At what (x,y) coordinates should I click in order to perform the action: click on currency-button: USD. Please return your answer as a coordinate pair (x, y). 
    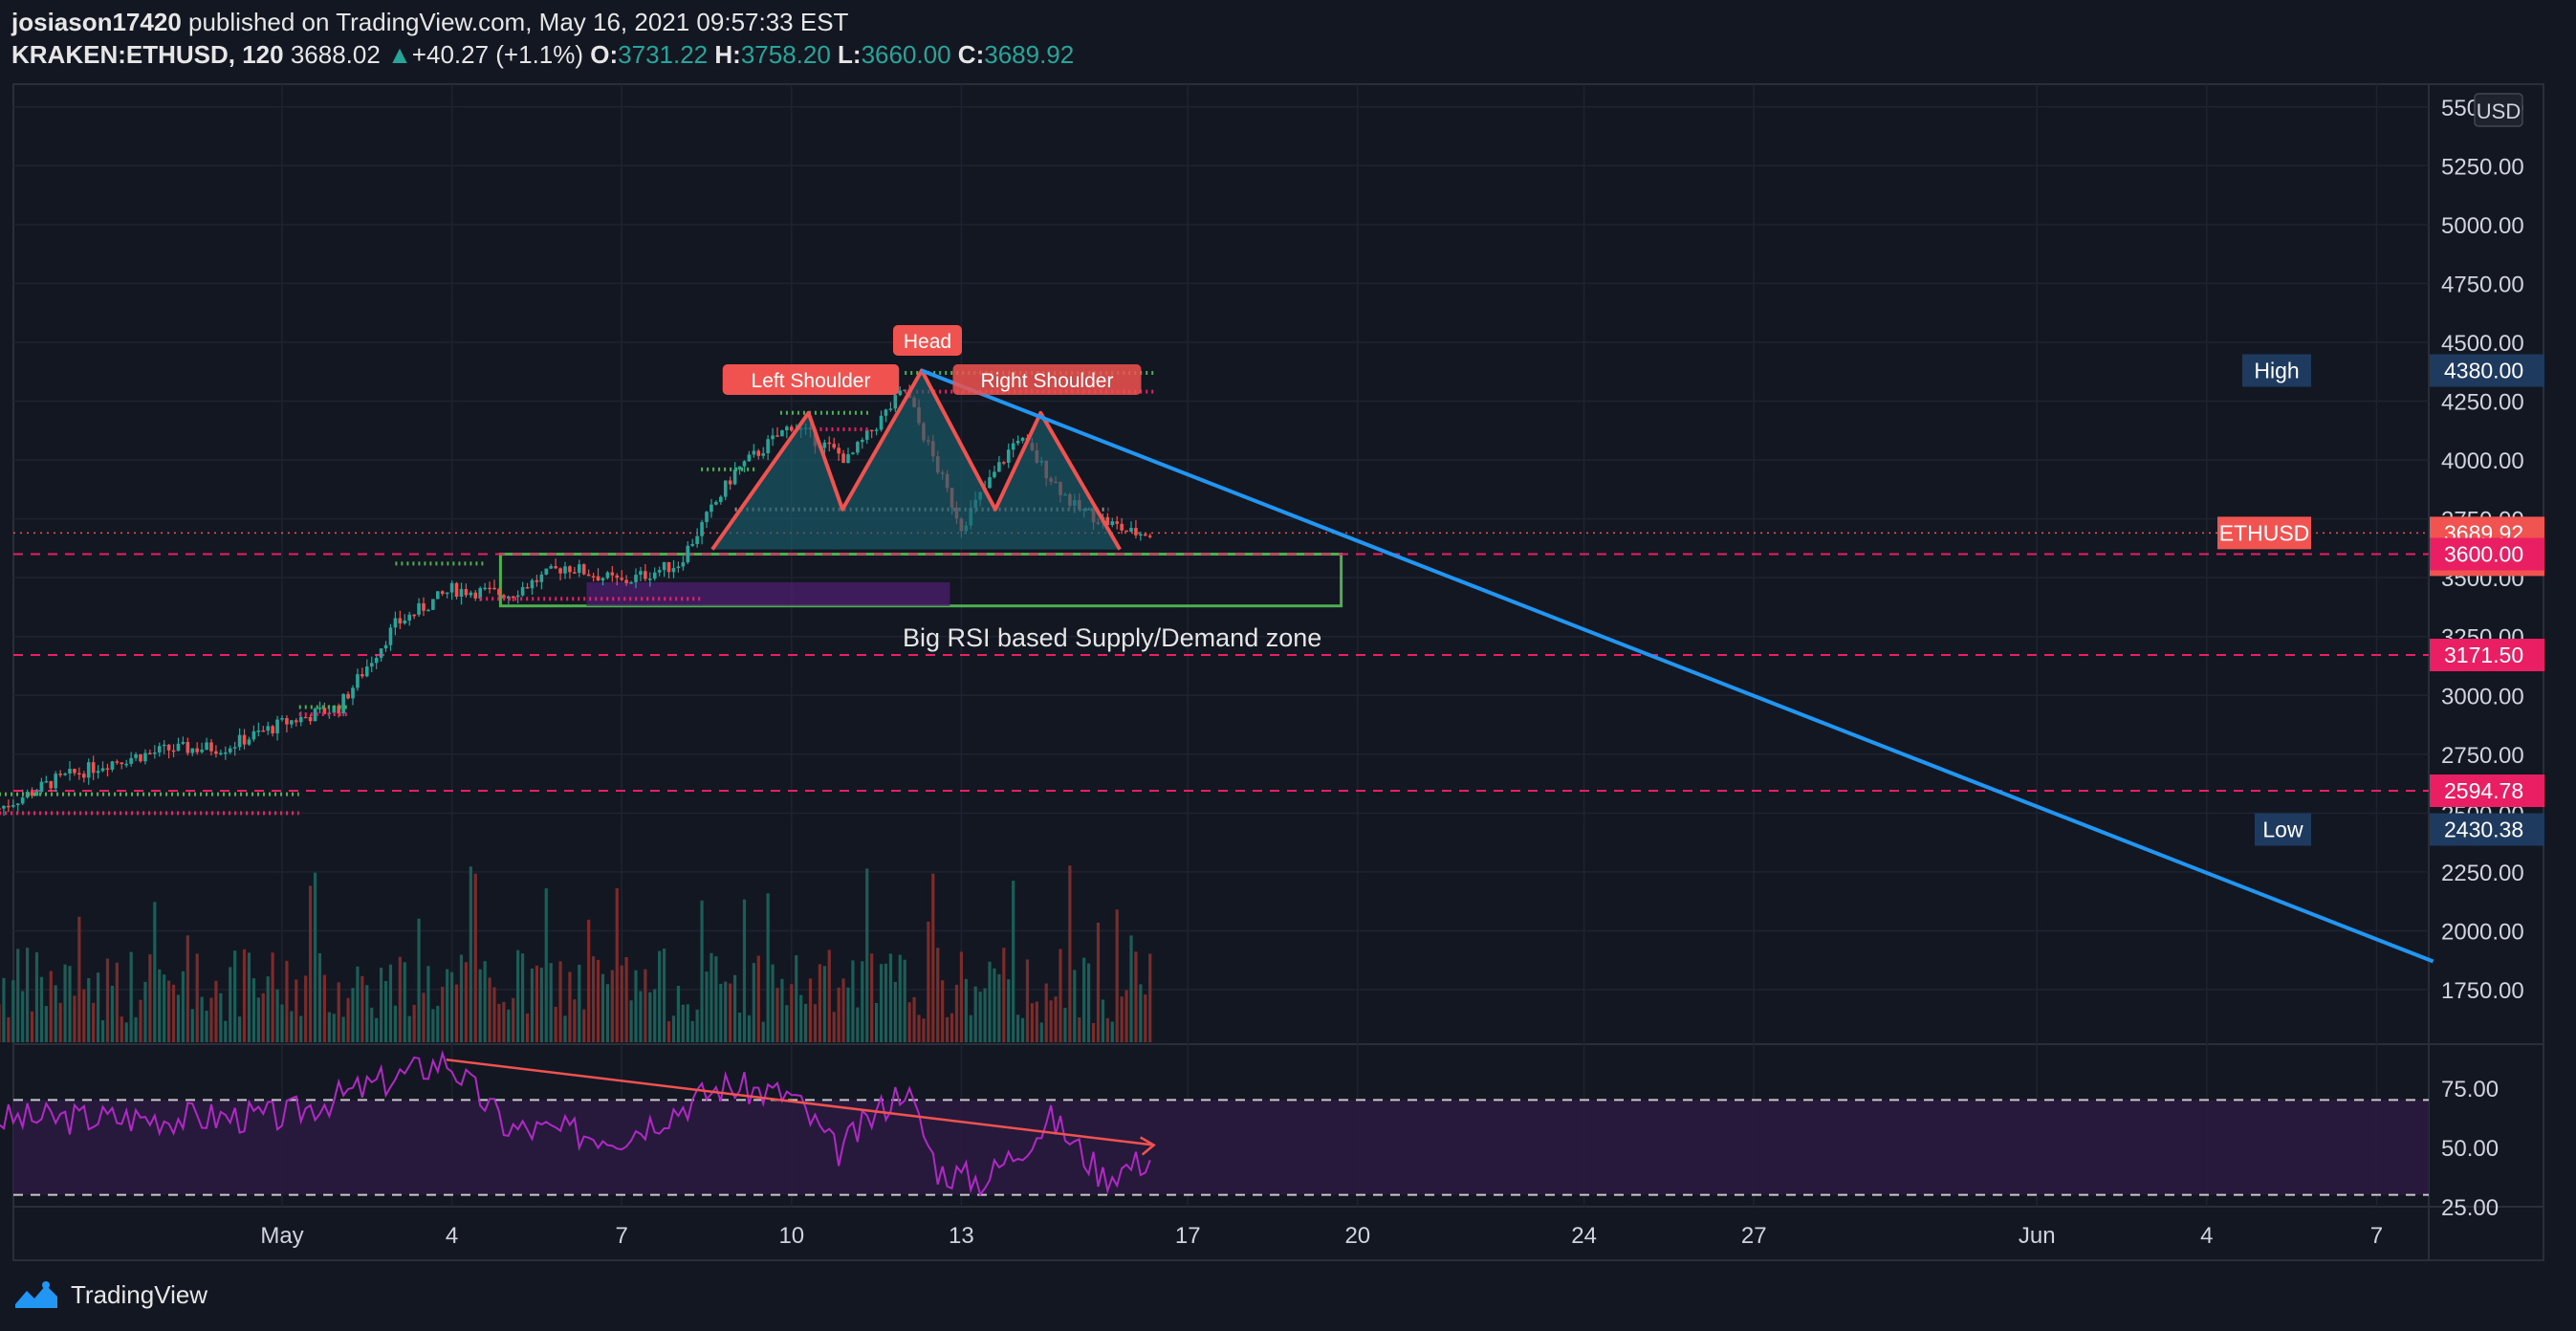
    Looking at the image, I should click on (2498, 110).